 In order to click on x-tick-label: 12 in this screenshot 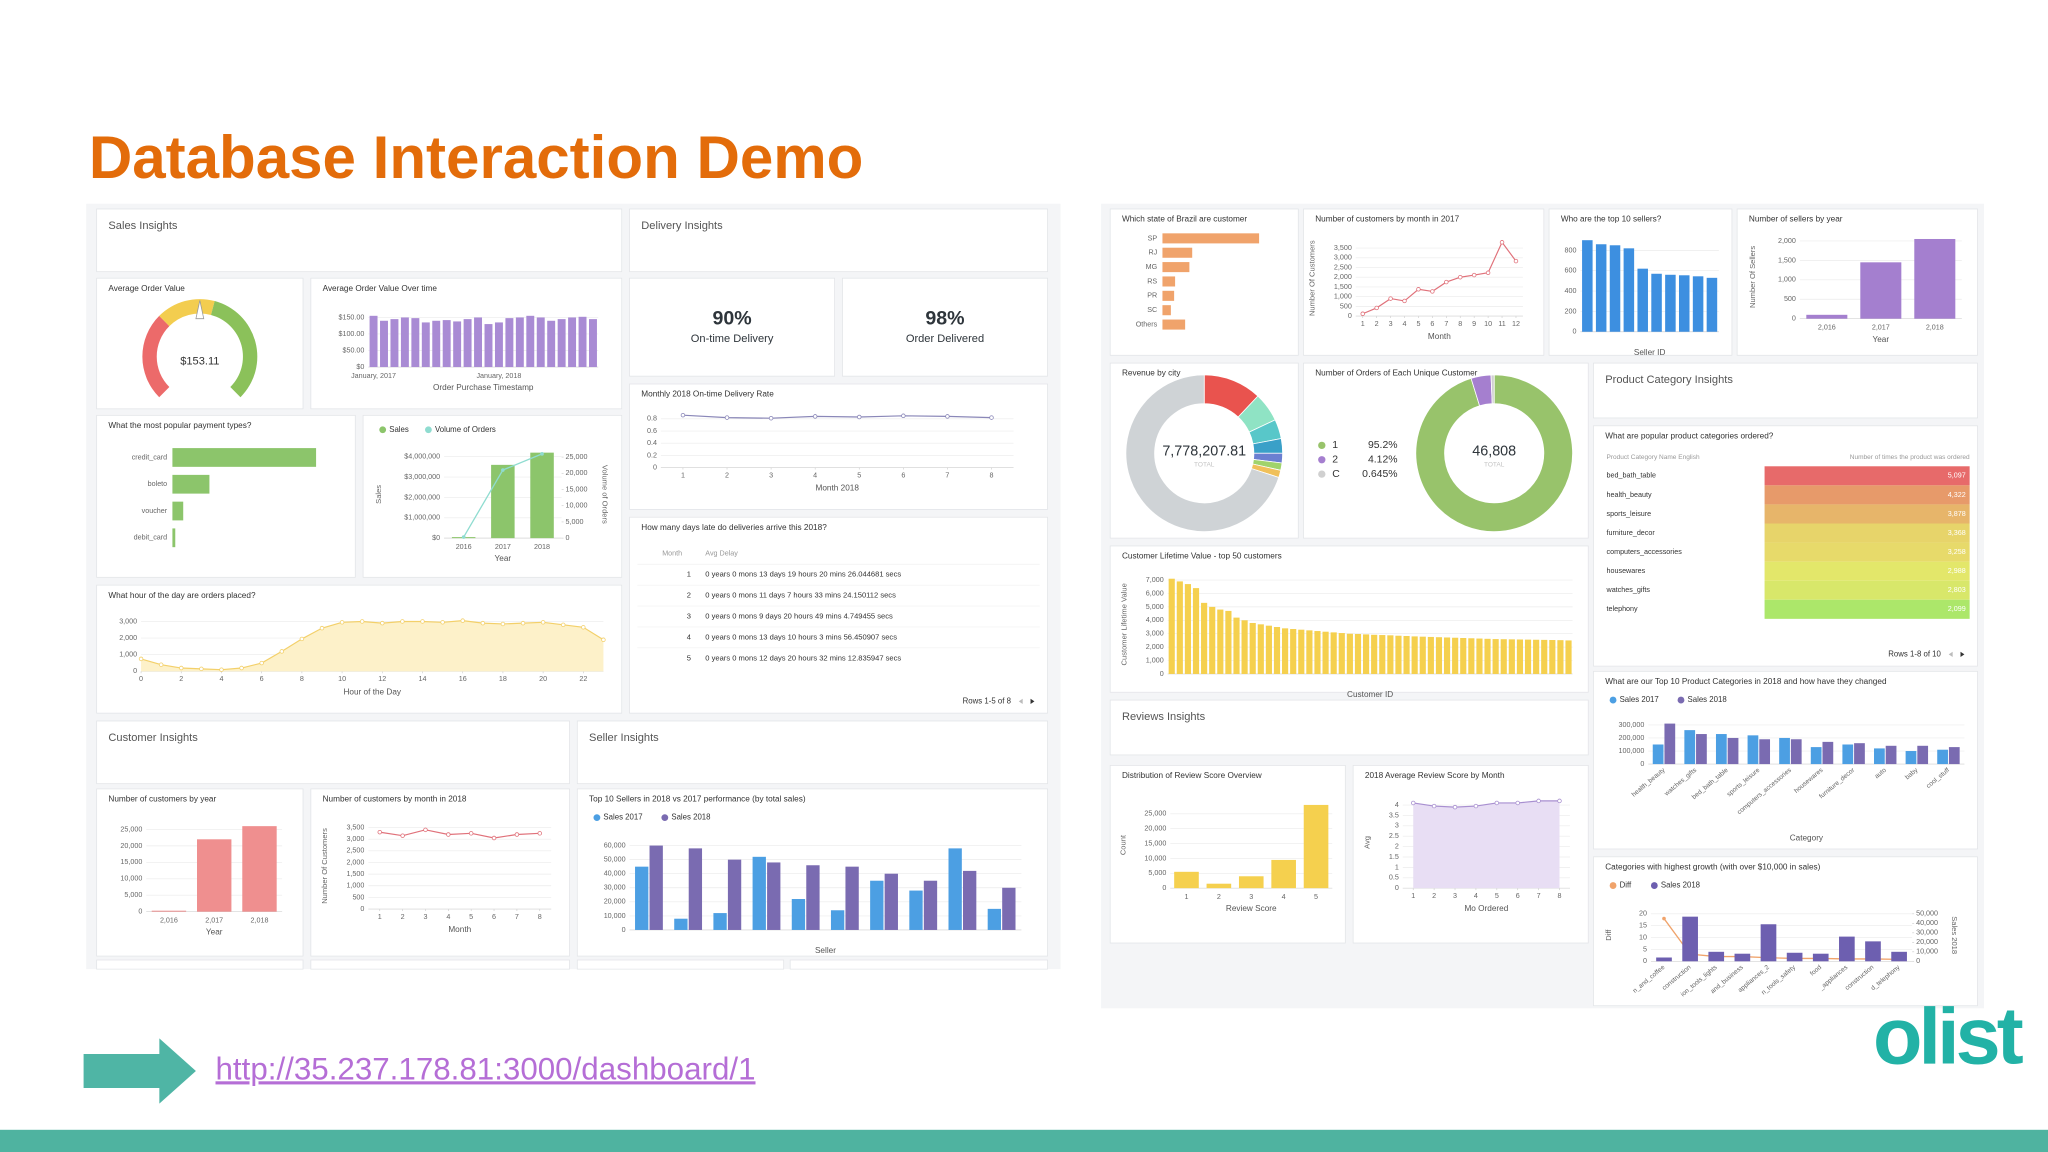, I will do `click(1516, 324)`.